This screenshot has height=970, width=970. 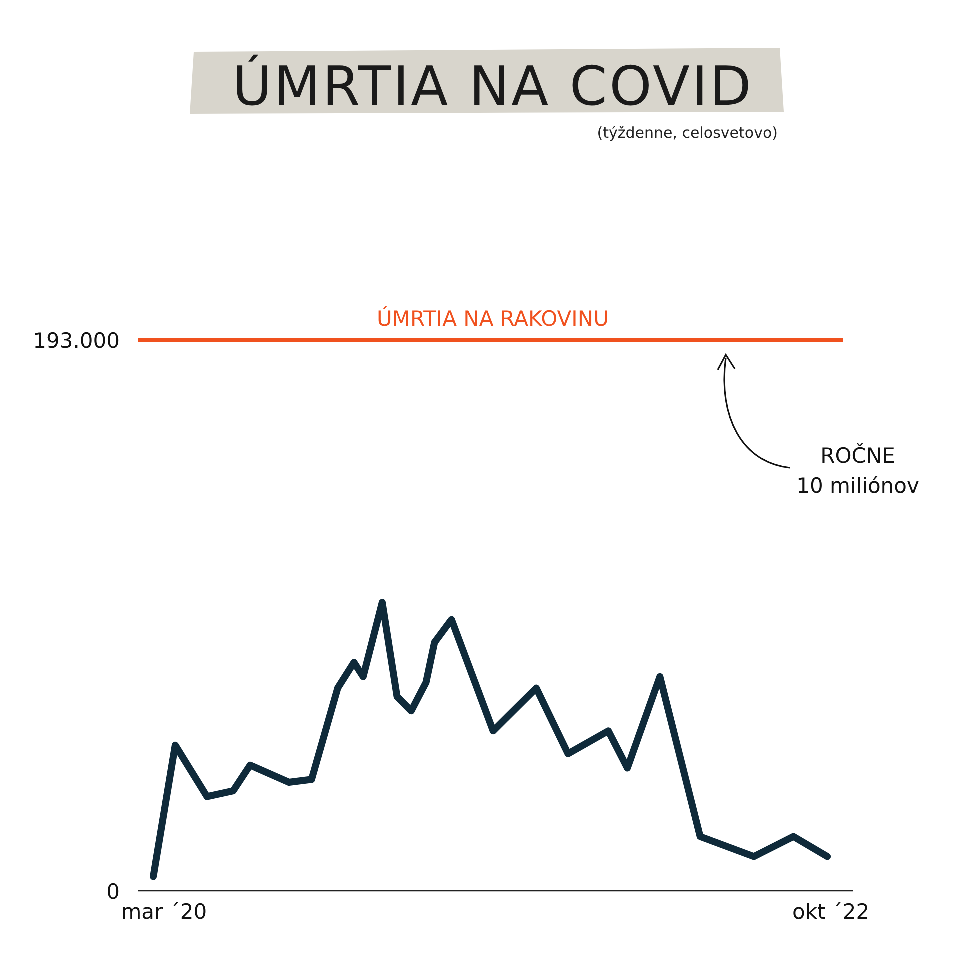 What do you see at coordinates (687, 133) in the screenshot?
I see `chart-subtitle: (týždenne, celosvetovo)` at bounding box center [687, 133].